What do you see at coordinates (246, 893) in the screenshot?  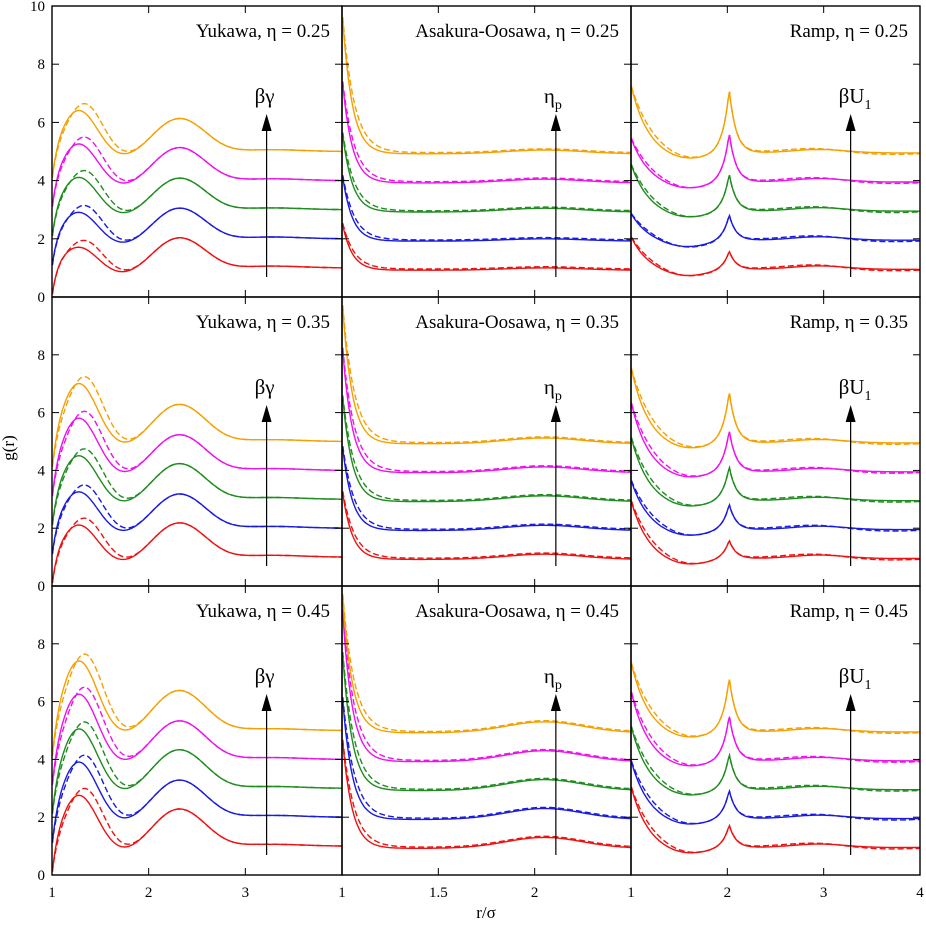 I see `x-tick-label: 3` at bounding box center [246, 893].